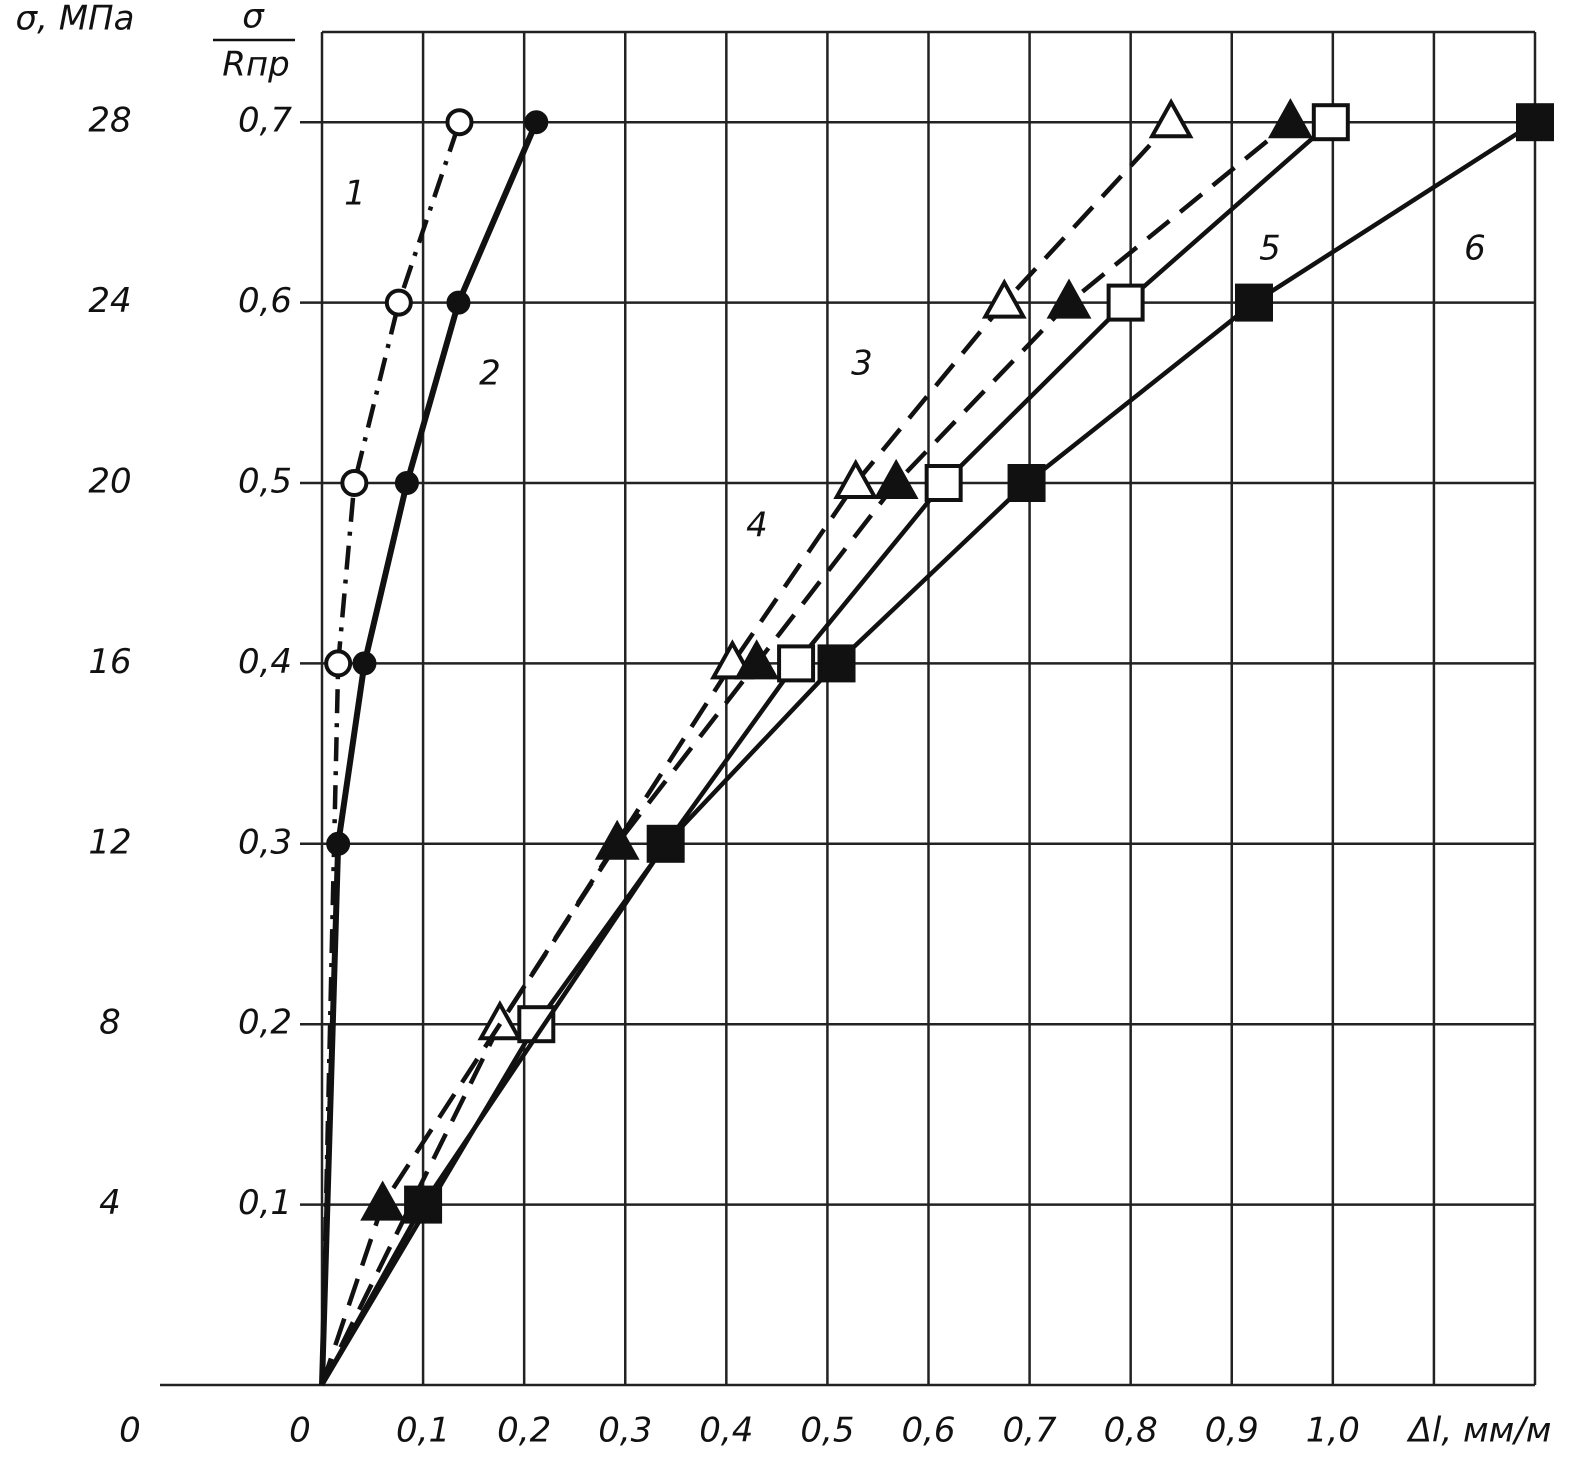 Image resolution: width=1587 pixels, height=1468 pixels. Describe the element at coordinates (109, 121) in the screenshot. I see `y-tick-label: 28` at that location.